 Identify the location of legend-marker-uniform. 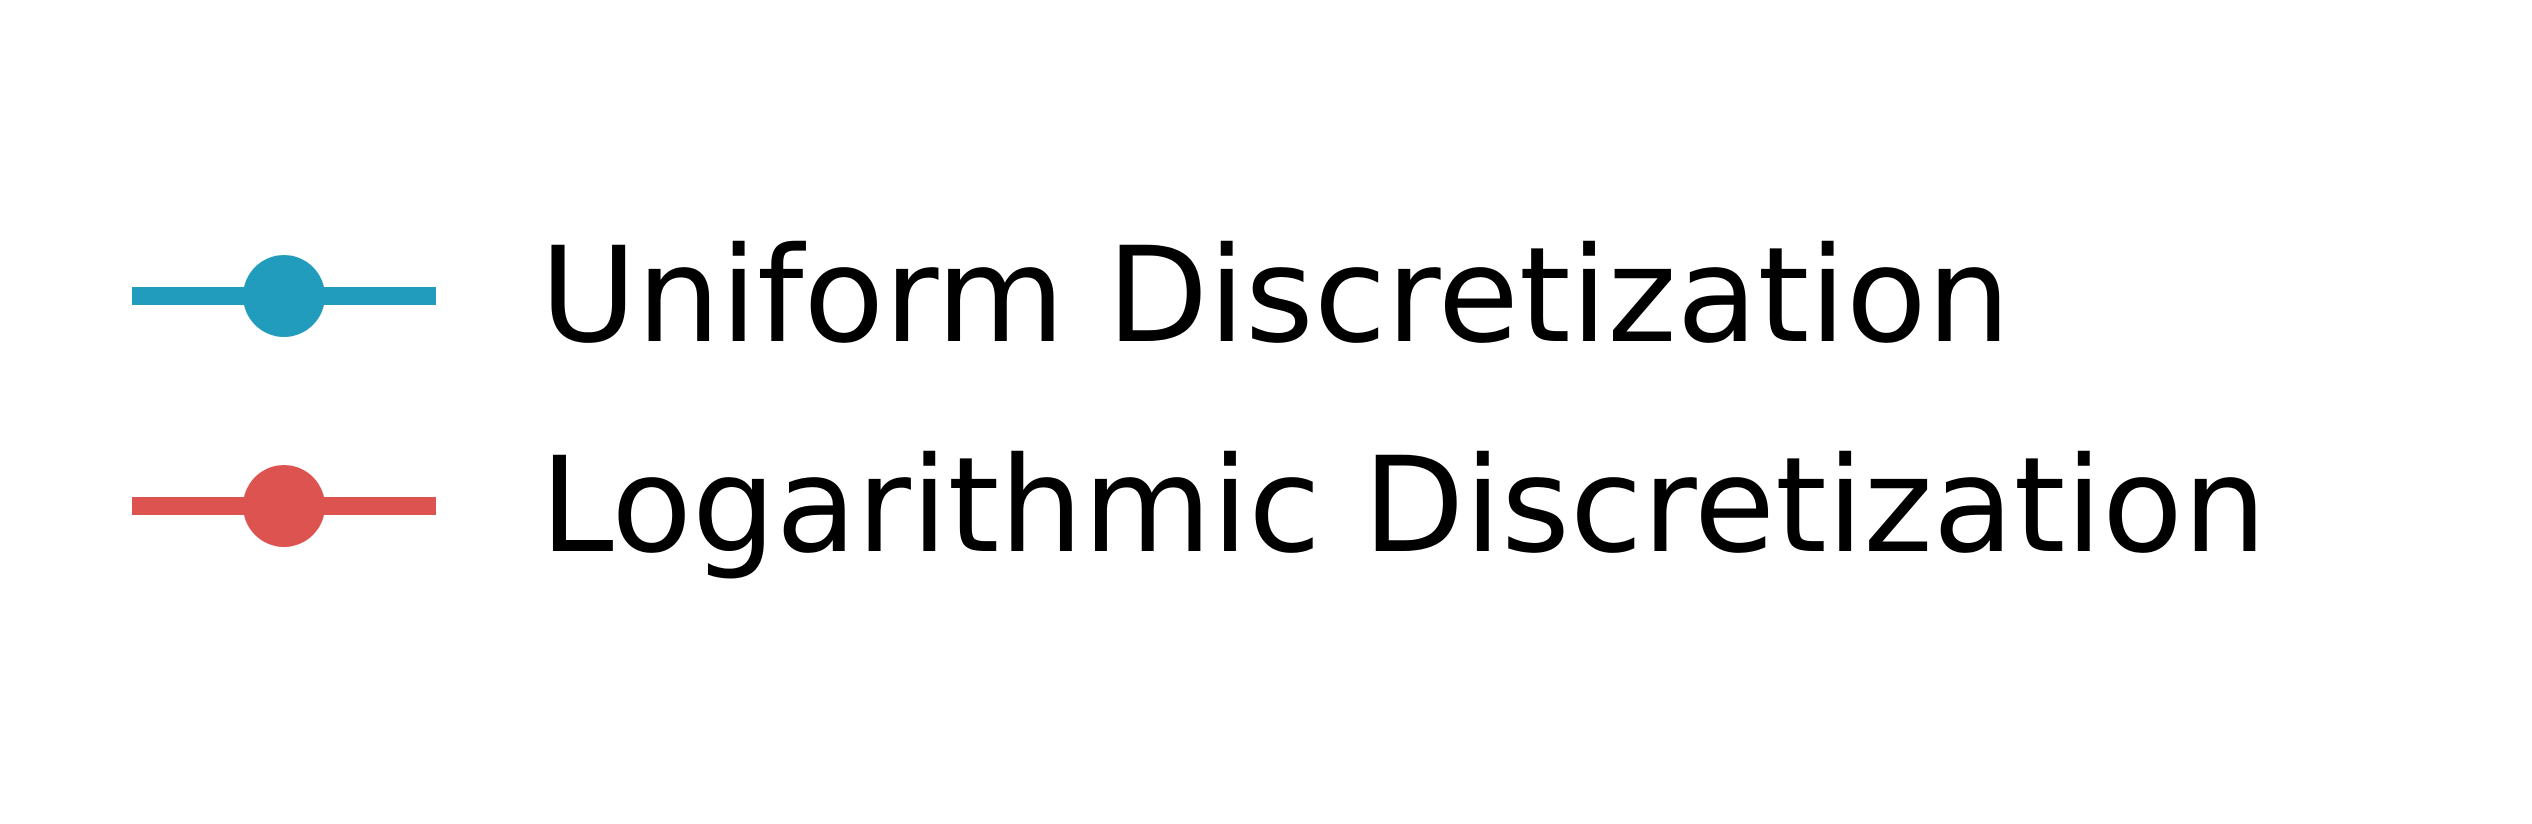
(284, 296).